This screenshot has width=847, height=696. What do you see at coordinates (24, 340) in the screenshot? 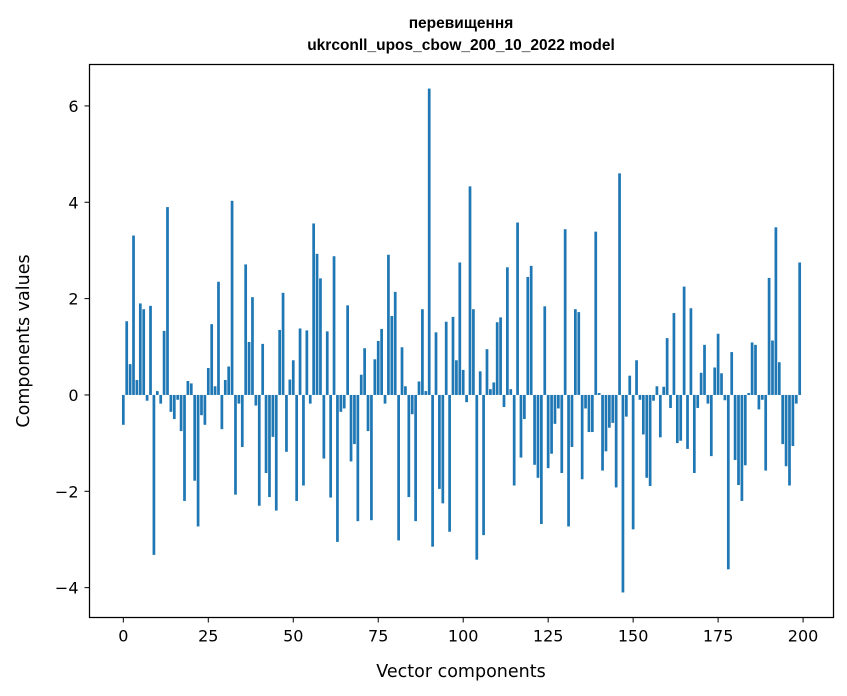
I see `y-axis-label: Components values` at bounding box center [24, 340].